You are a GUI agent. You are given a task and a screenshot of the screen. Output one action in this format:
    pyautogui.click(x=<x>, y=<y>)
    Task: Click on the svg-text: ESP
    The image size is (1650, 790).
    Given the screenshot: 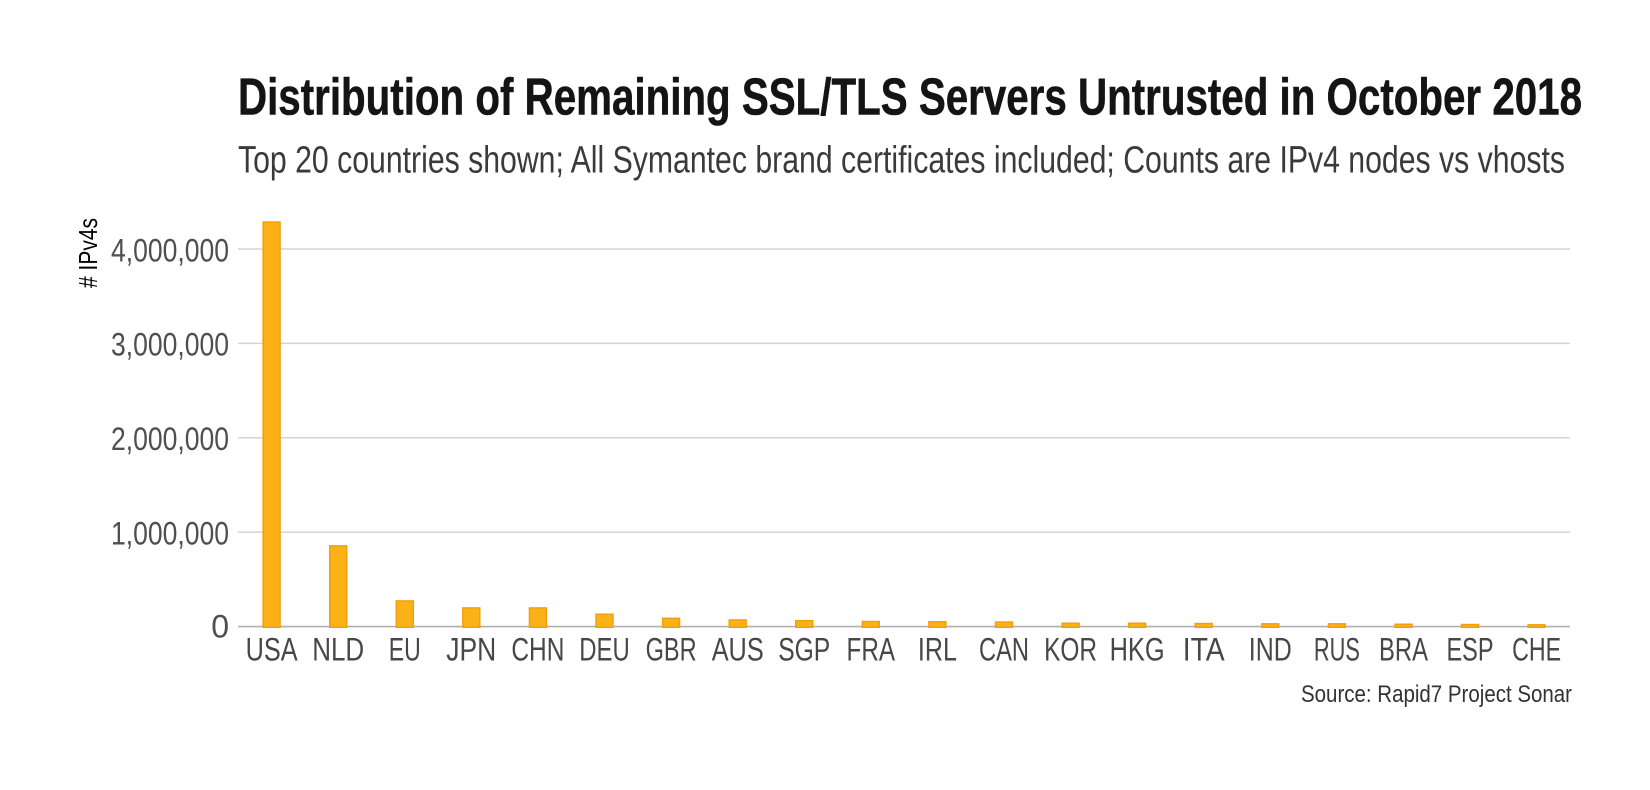 What is the action you would take?
    pyautogui.click(x=1470, y=650)
    